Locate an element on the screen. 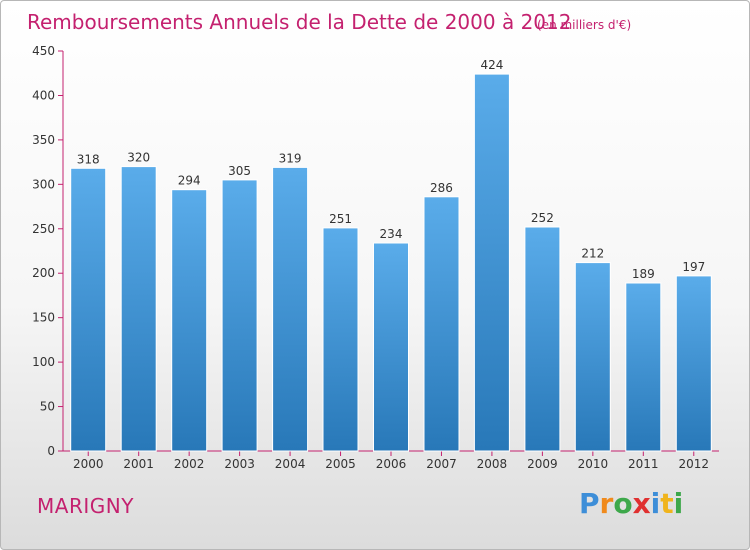  x-tick-label-2008: 2008 is located at coordinates (492, 464).